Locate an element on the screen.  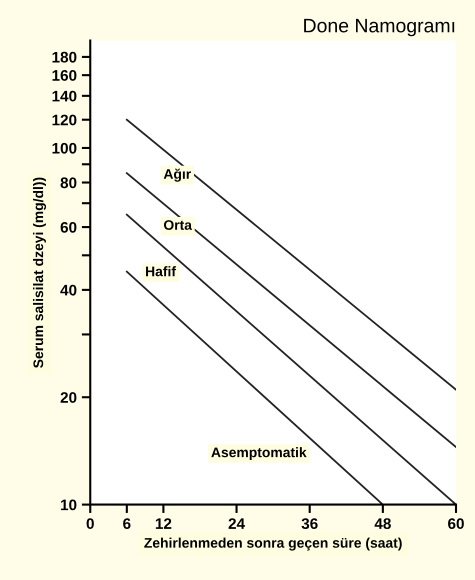
annotation: Asemptomatik is located at coordinates (259, 453).